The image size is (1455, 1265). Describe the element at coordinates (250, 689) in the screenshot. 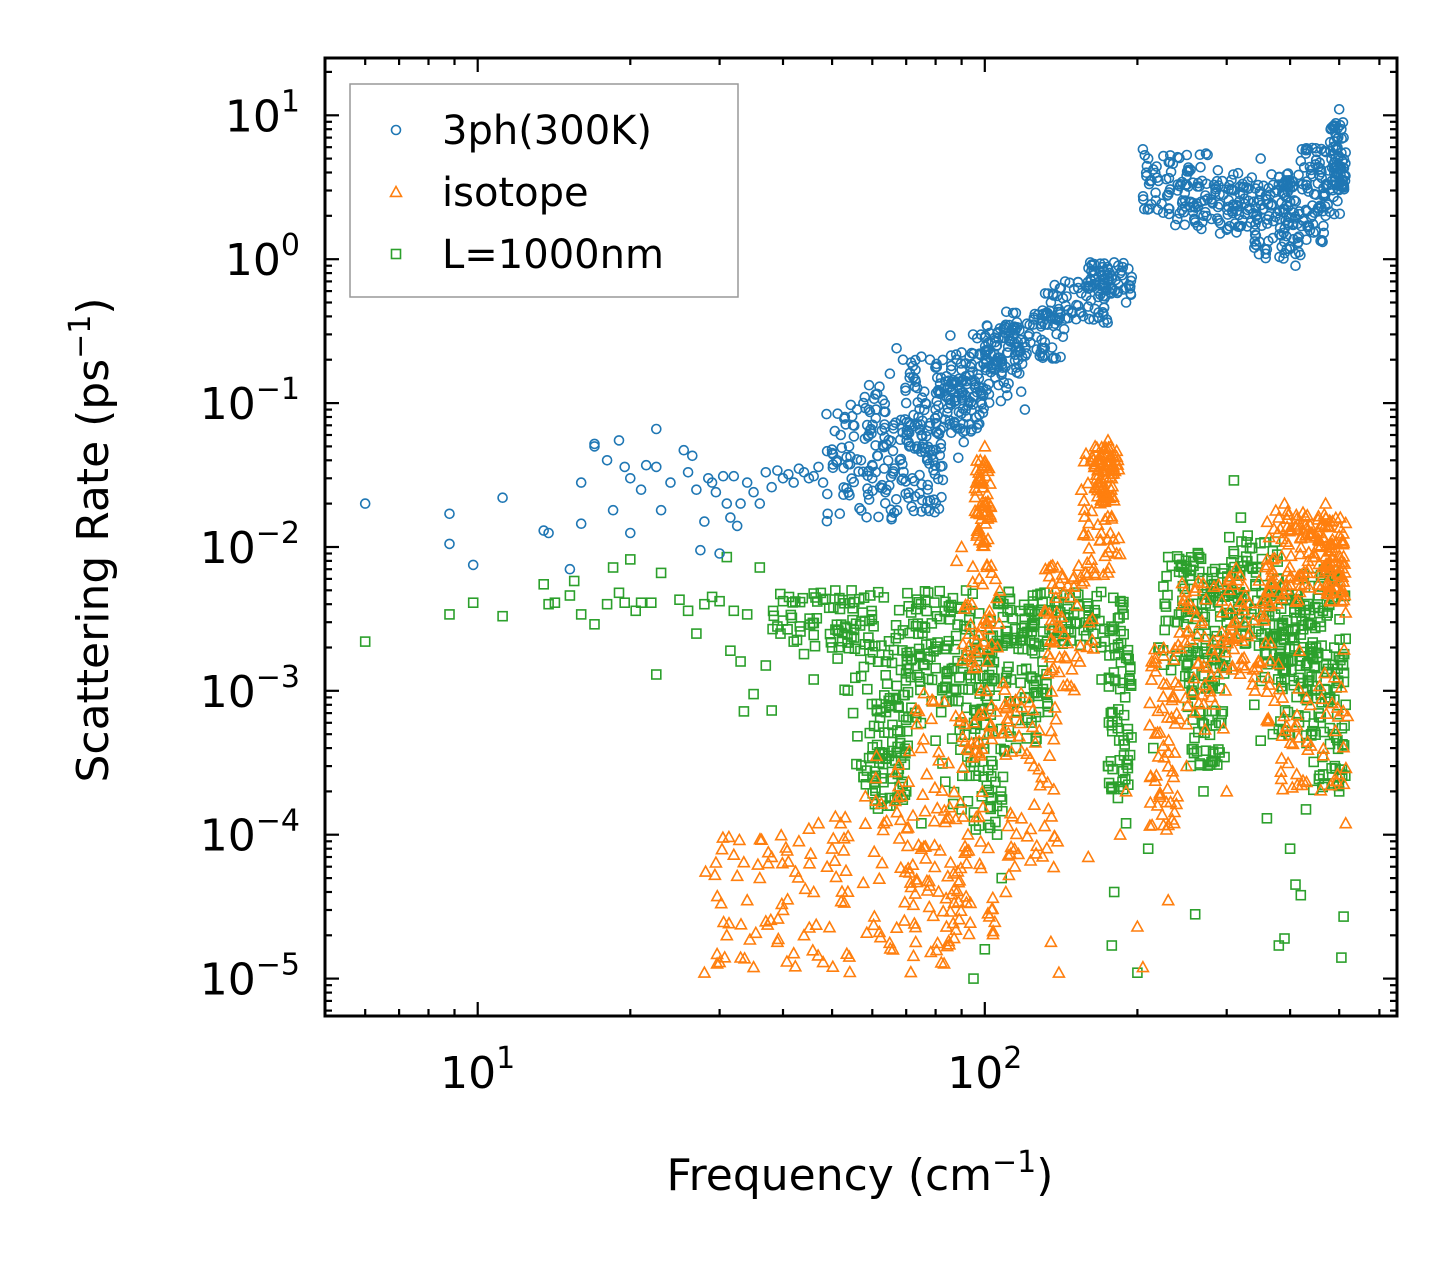

I see `y-tick-label: 10−3` at that location.